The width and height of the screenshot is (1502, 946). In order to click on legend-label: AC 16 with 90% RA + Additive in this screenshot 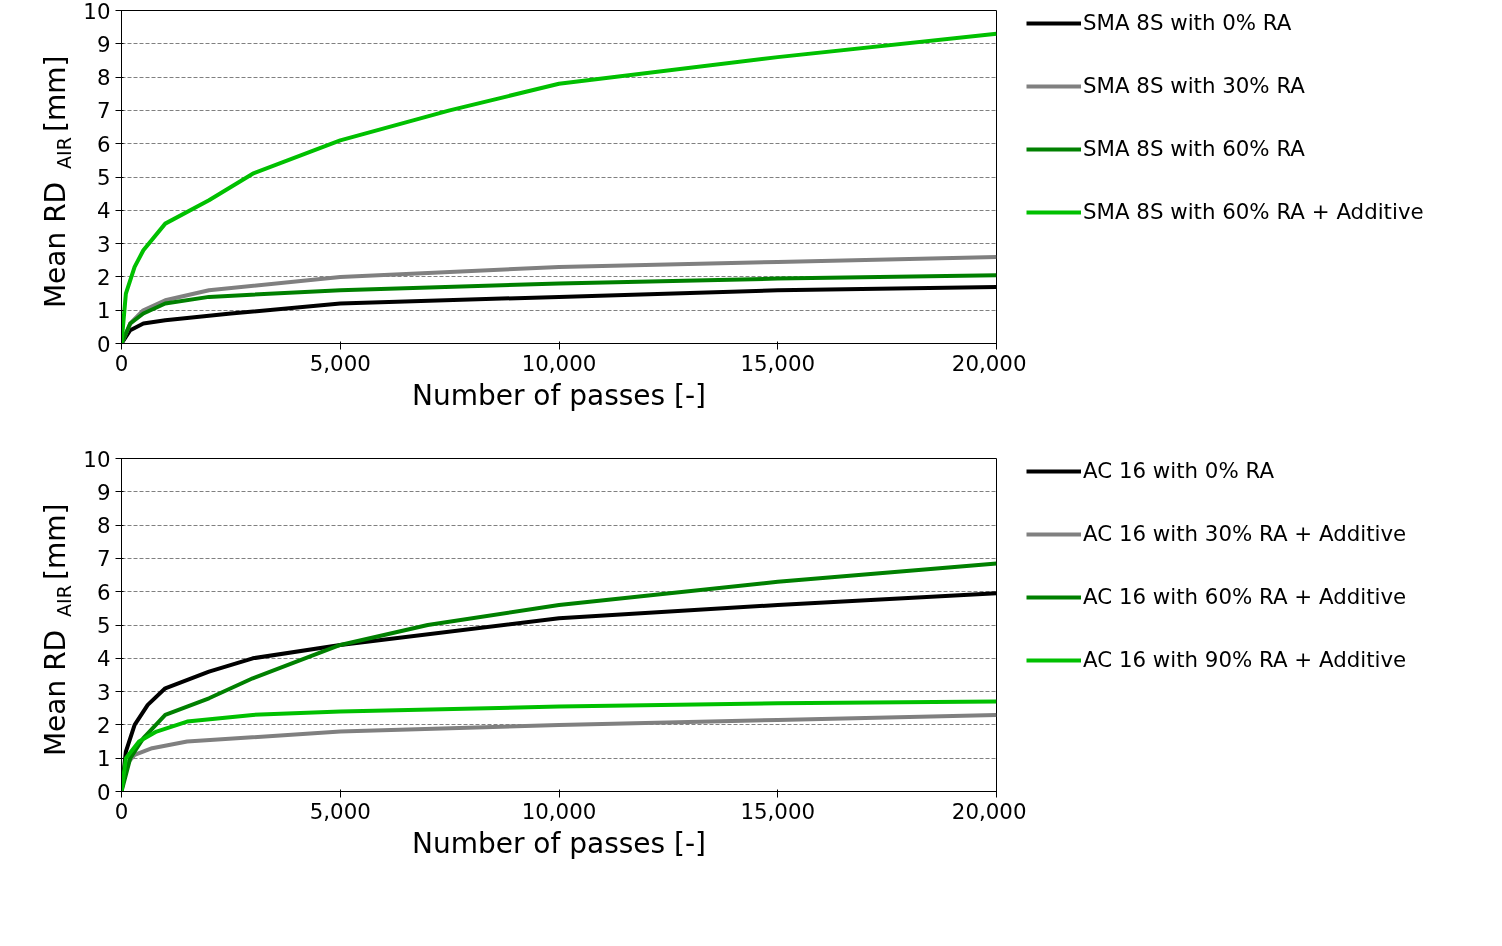, I will do `click(1245, 659)`.